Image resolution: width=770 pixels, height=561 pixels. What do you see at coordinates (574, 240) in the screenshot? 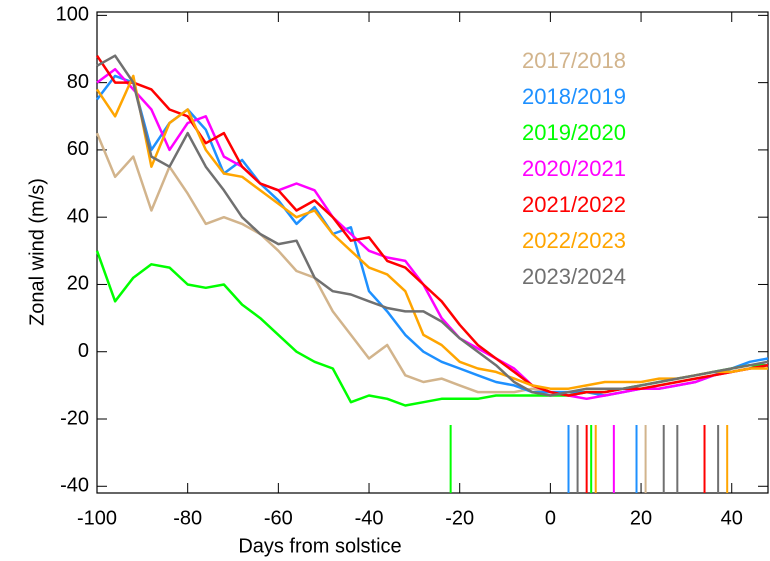
I see `legend-label: 2022/2023` at bounding box center [574, 240].